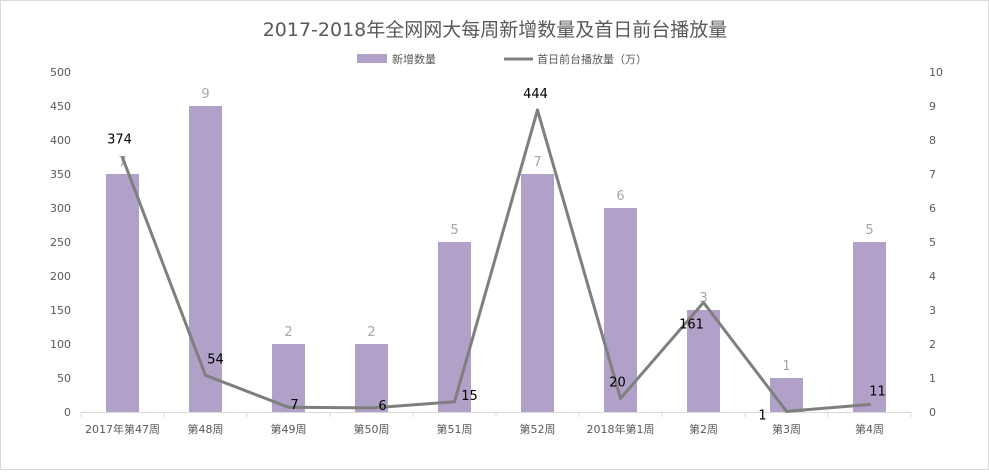 This screenshot has height=473, width=989. I want to click on left-axis-tick-label: 500, so click(60, 72).